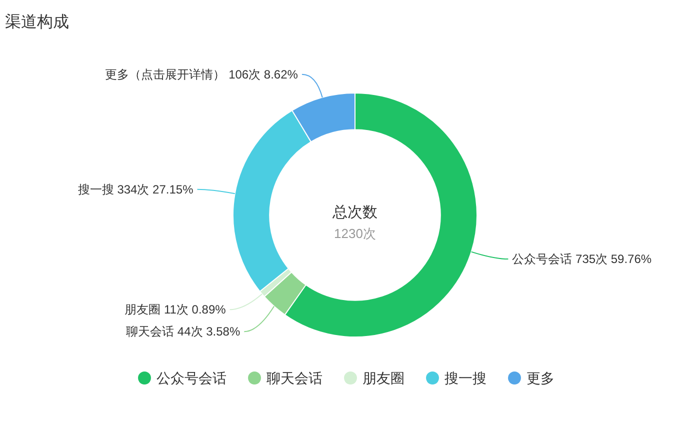 The width and height of the screenshot is (693, 423). I want to click on legend-label: 公众号会话, so click(191, 378).